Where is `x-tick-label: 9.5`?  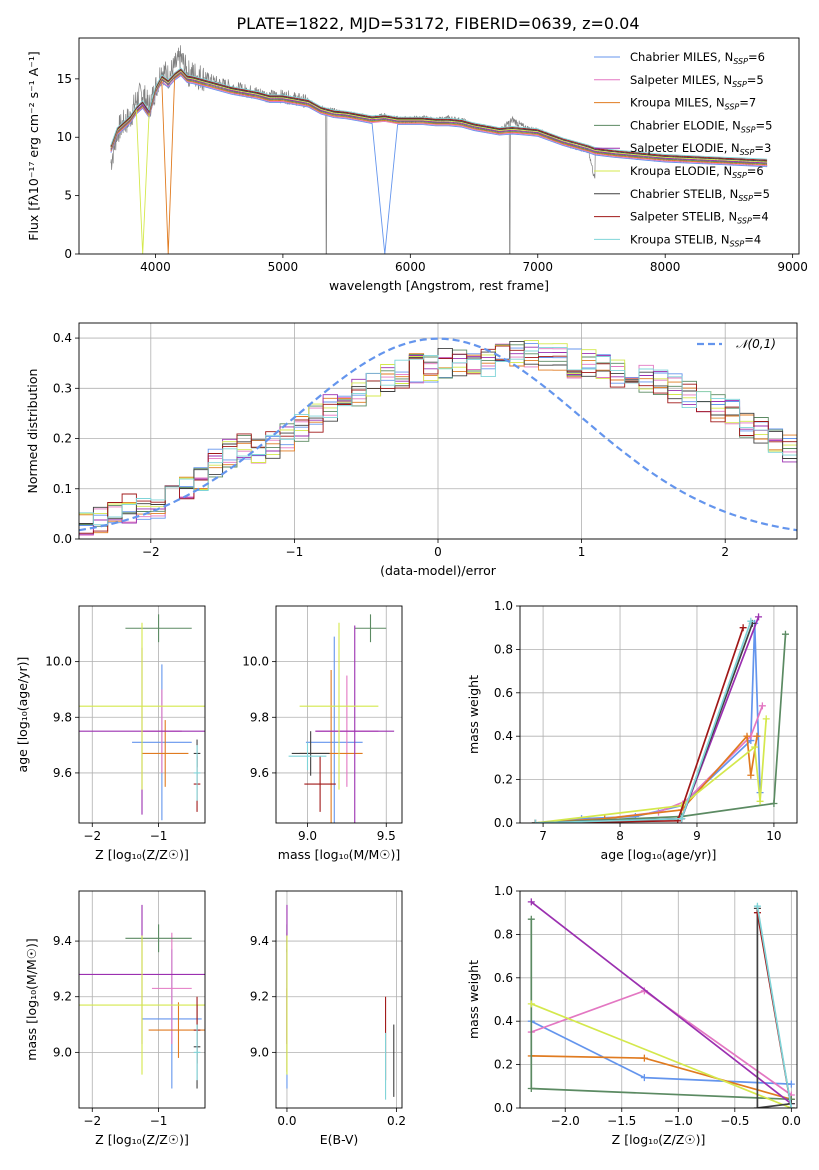
x-tick-label: 9.5 is located at coordinates (386, 836).